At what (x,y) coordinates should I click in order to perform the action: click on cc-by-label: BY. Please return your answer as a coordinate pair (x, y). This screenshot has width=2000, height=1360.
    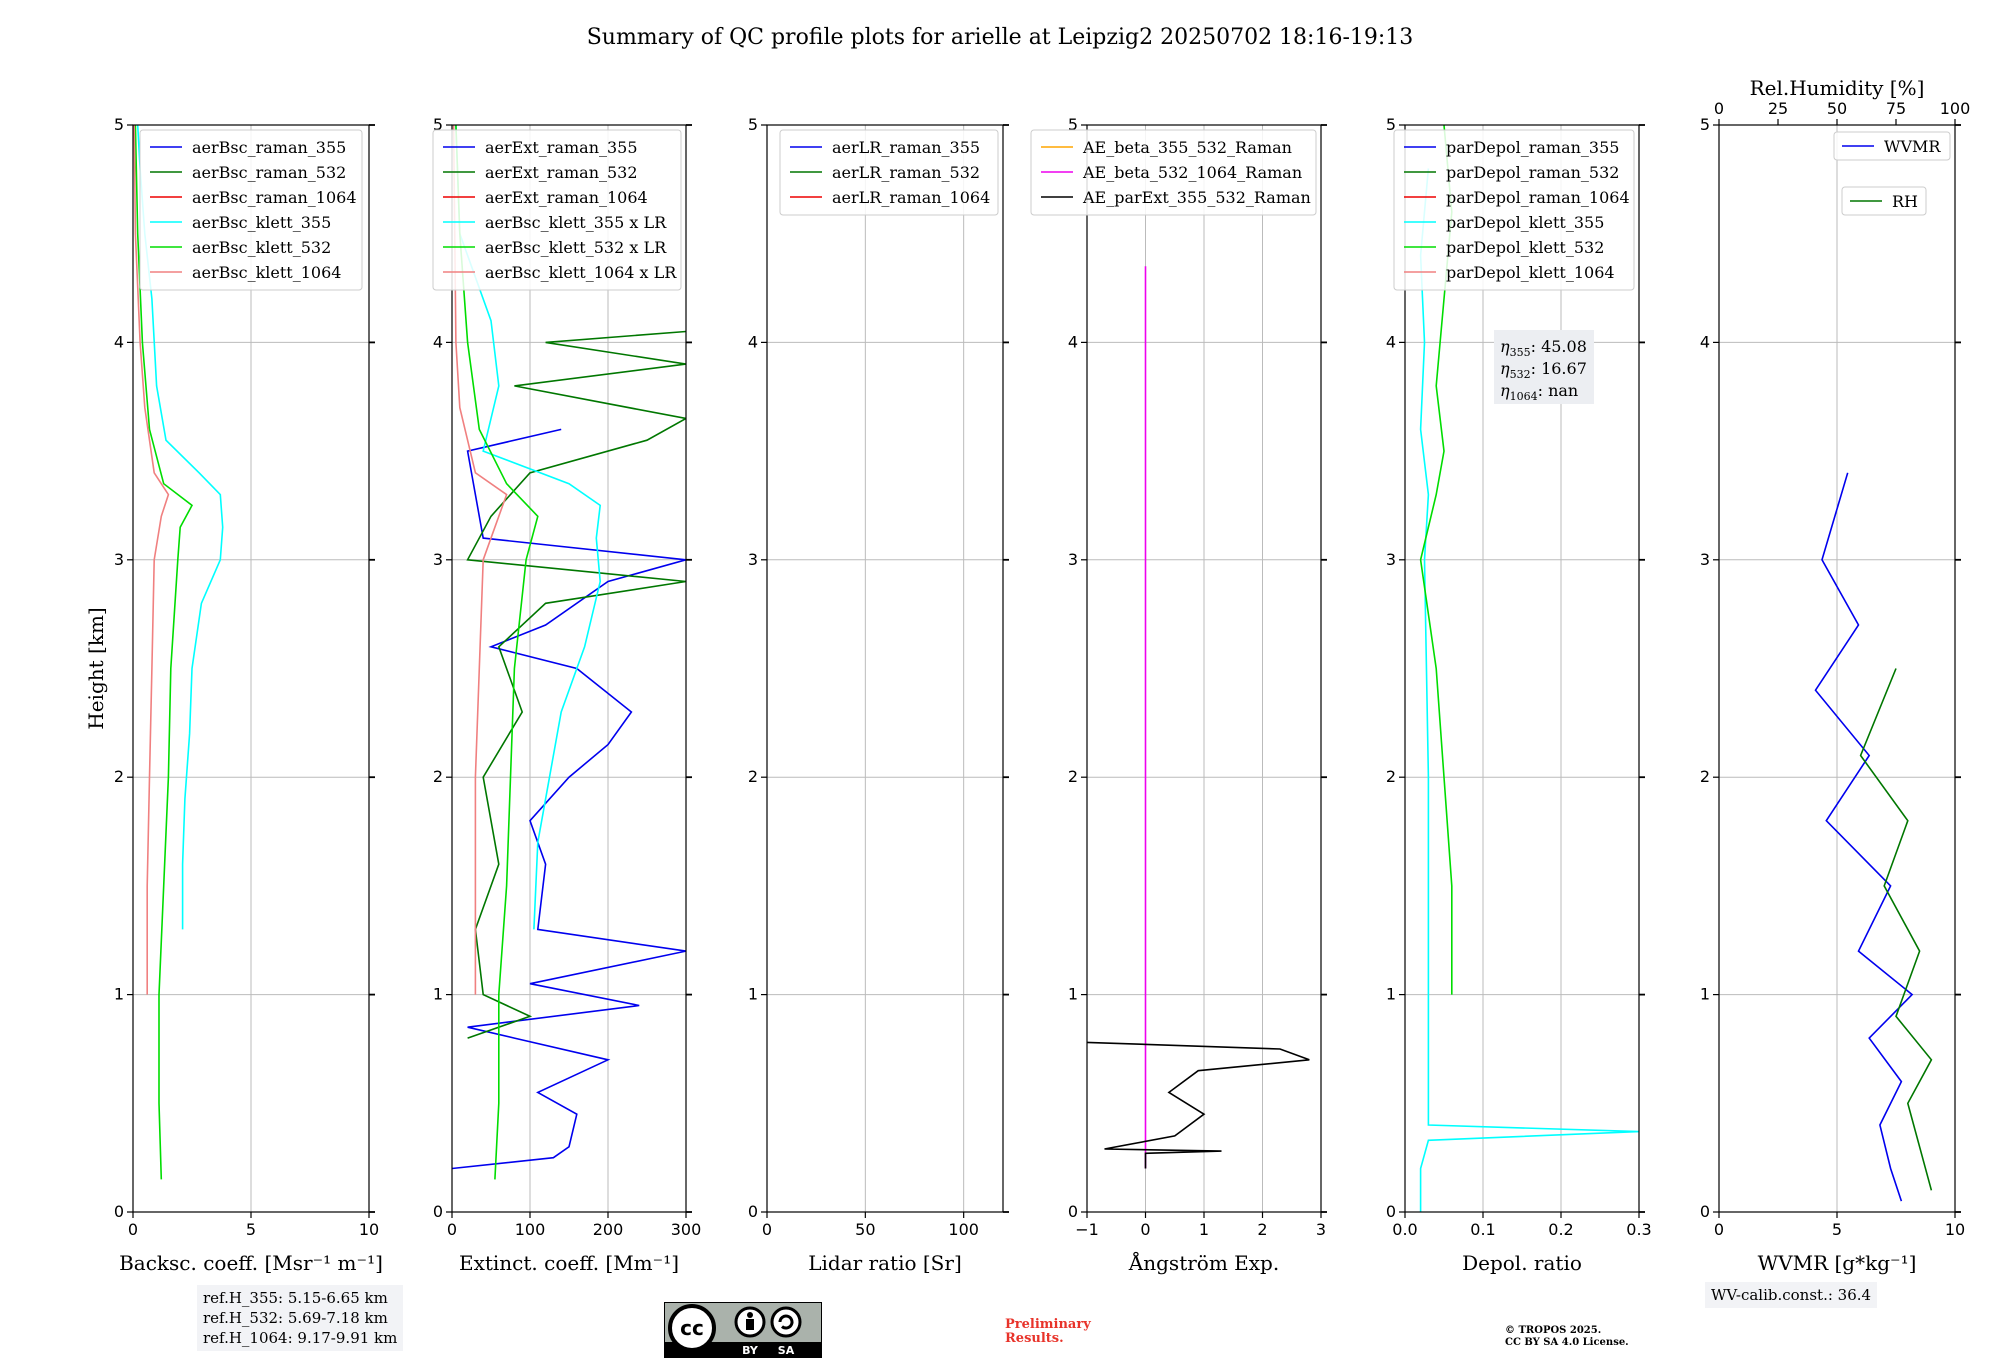
    Looking at the image, I should click on (750, 1350).